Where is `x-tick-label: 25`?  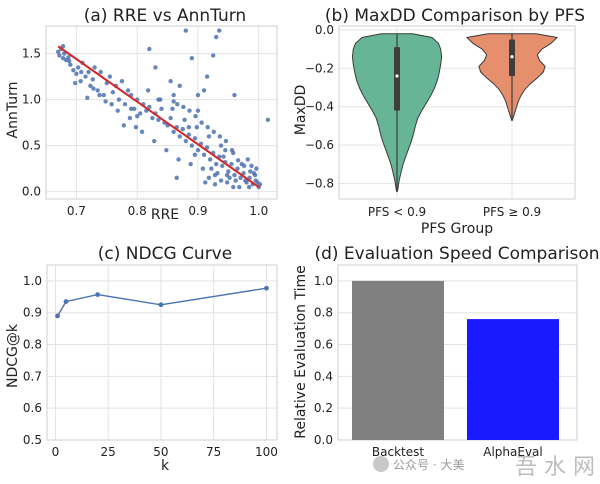
x-tick-label: 25 is located at coordinates (108, 452).